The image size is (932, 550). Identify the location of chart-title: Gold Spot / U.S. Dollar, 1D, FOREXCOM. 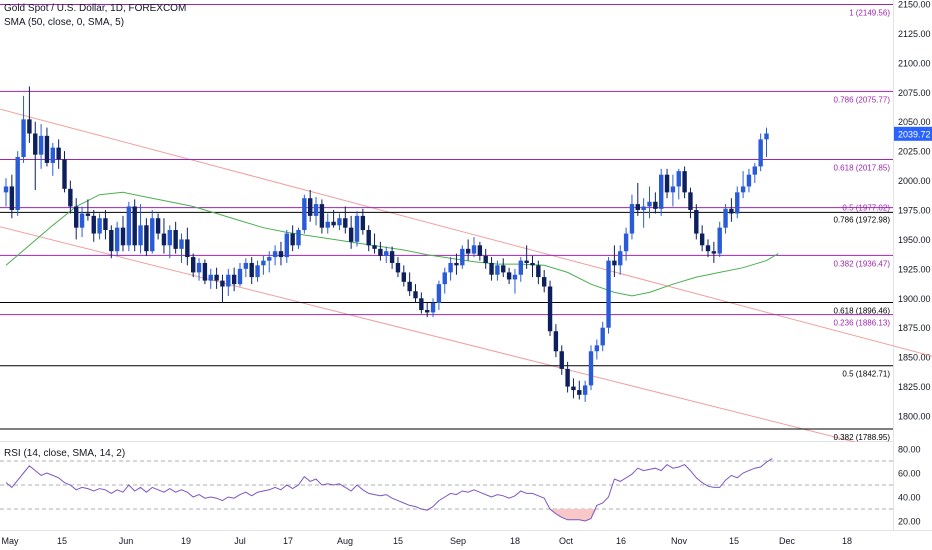
(95, 8).